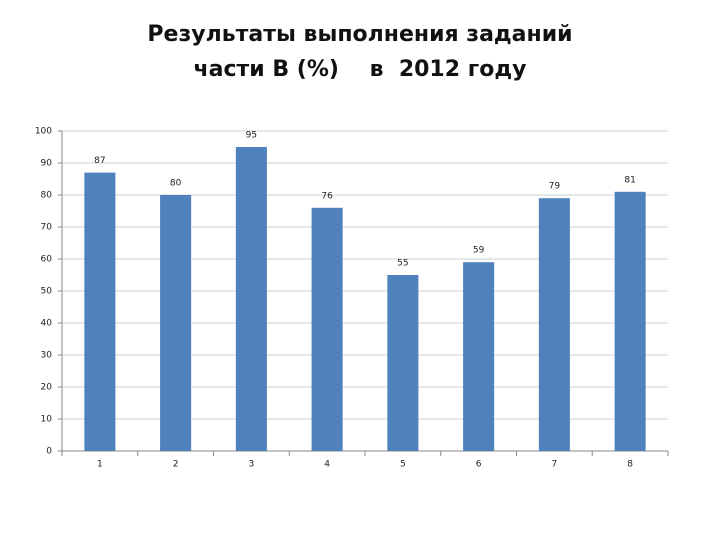 The height and width of the screenshot is (540, 720). Describe the element at coordinates (252, 465) in the screenshot. I see `x-tick-label: 3` at that location.